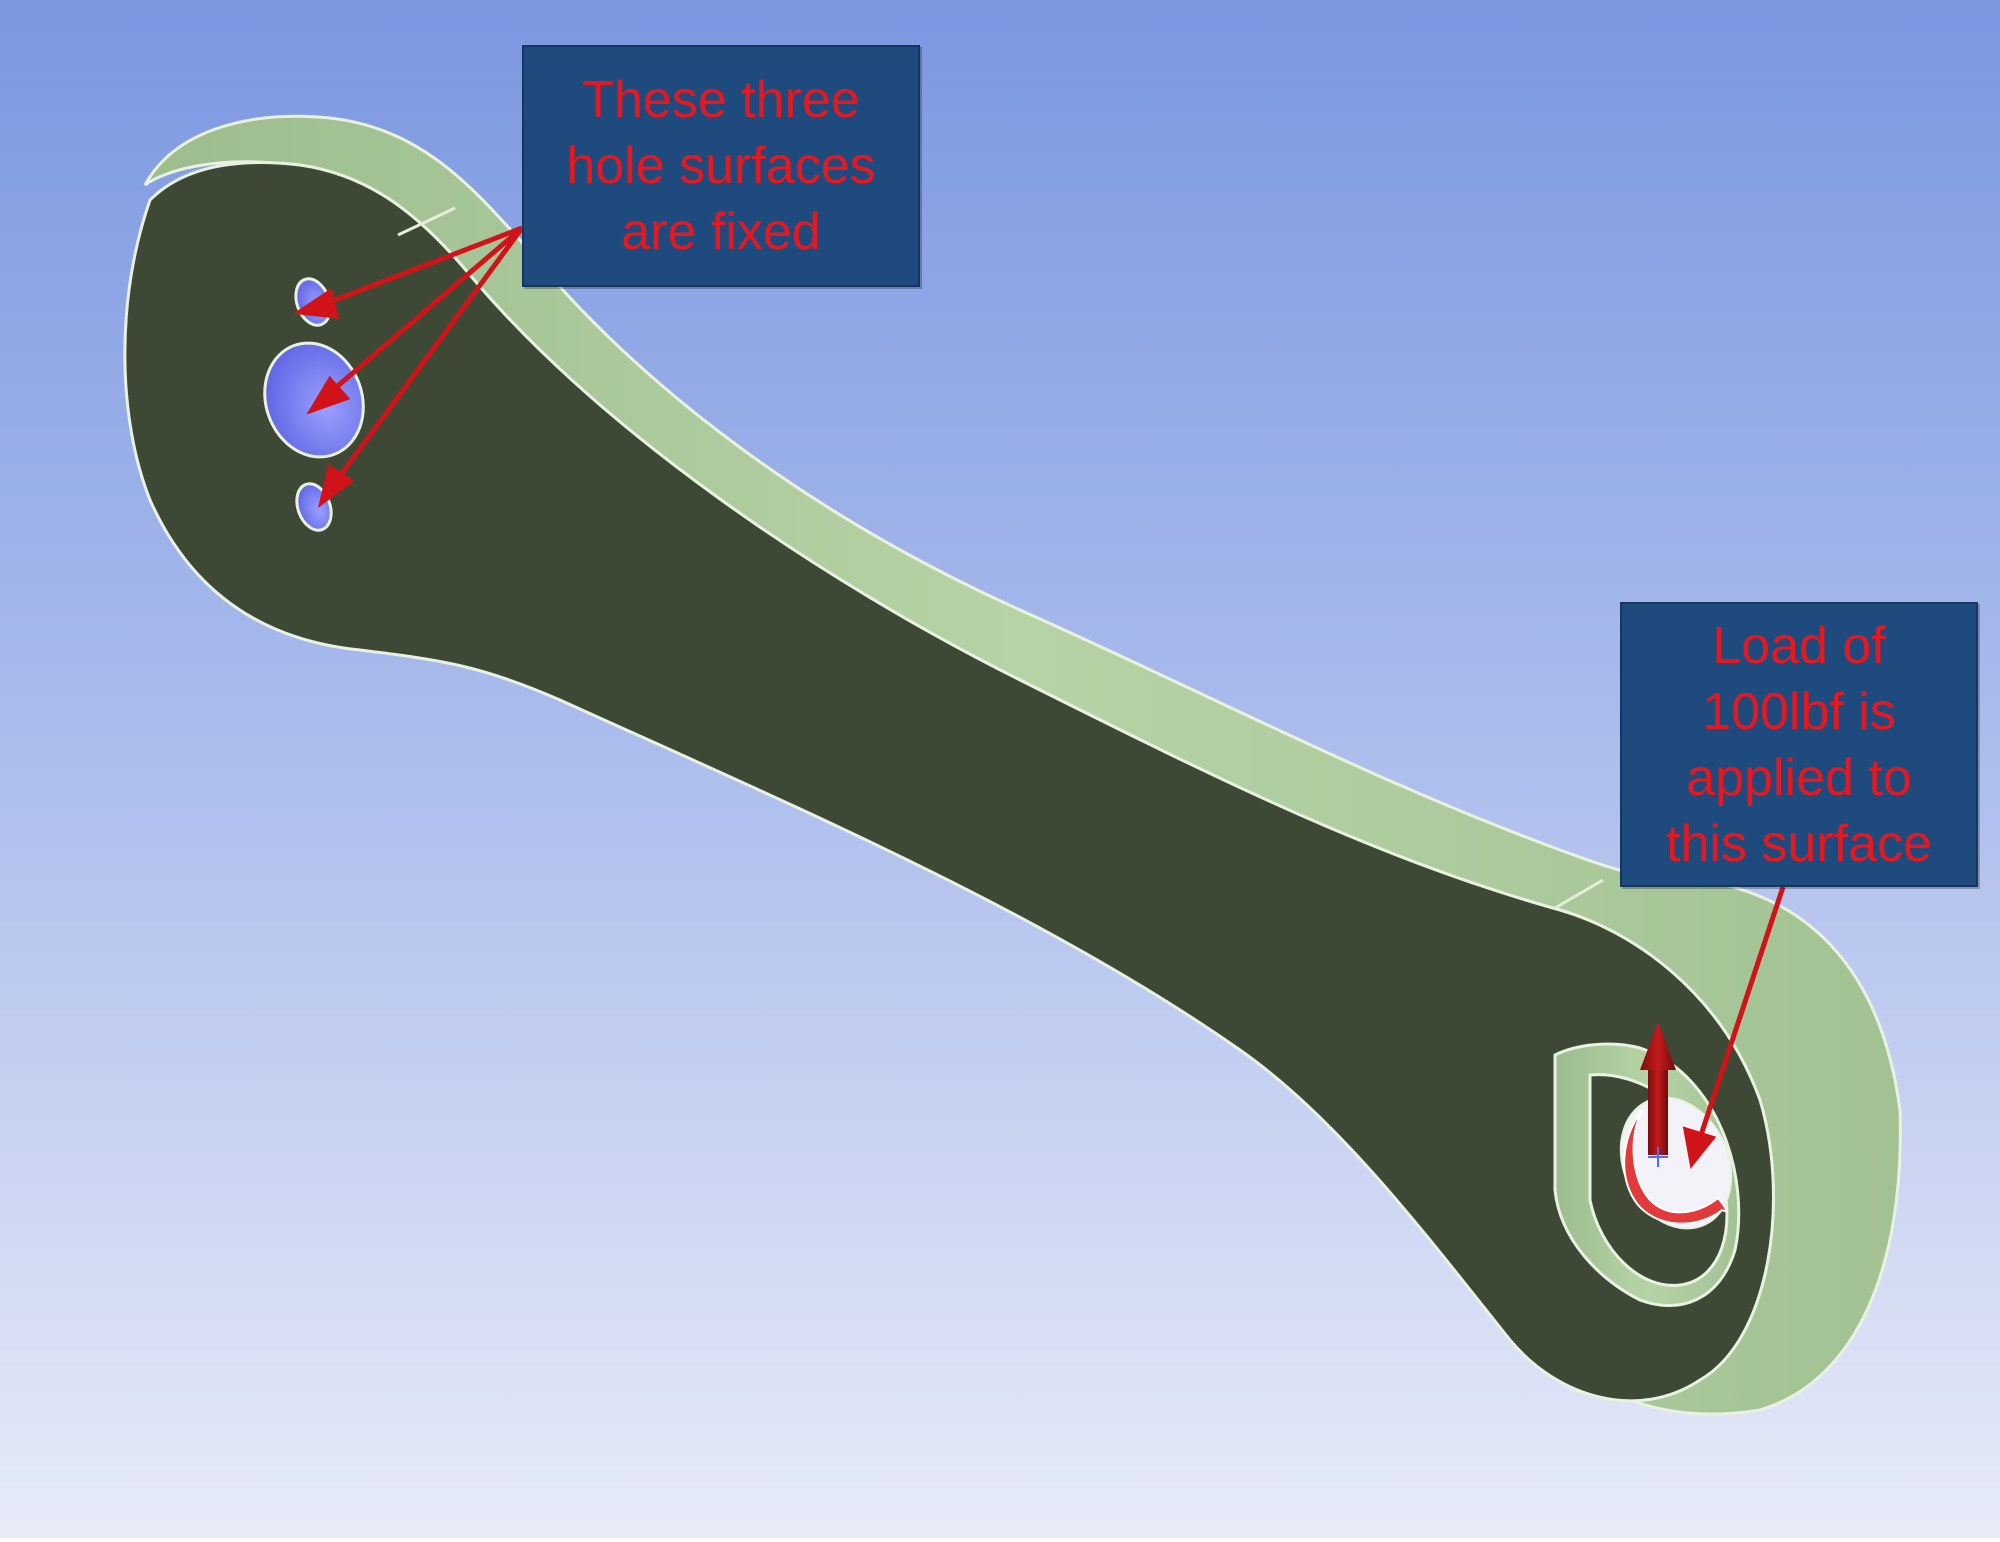 Image resolution: width=2000 pixels, height=1542 pixels. Describe the element at coordinates (1000, 1540) in the screenshot. I see `frame-bottom-edge` at that location.